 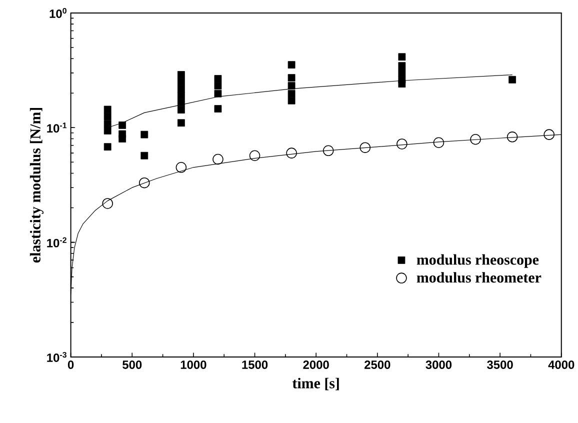 What do you see at coordinates (56, 242) in the screenshot?
I see `y-tick-label: 10$^{-2}$` at bounding box center [56, 242].